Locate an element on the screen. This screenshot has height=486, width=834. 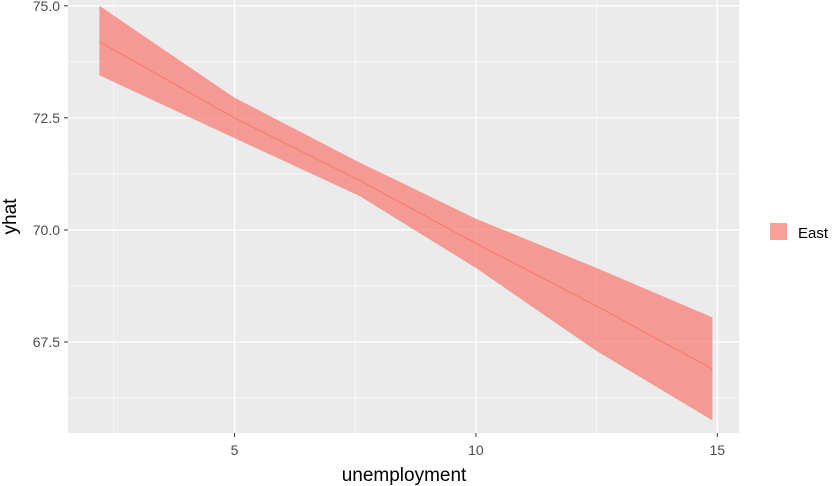
y-tick-label: 75.0 is located at coordinates (46, 7).